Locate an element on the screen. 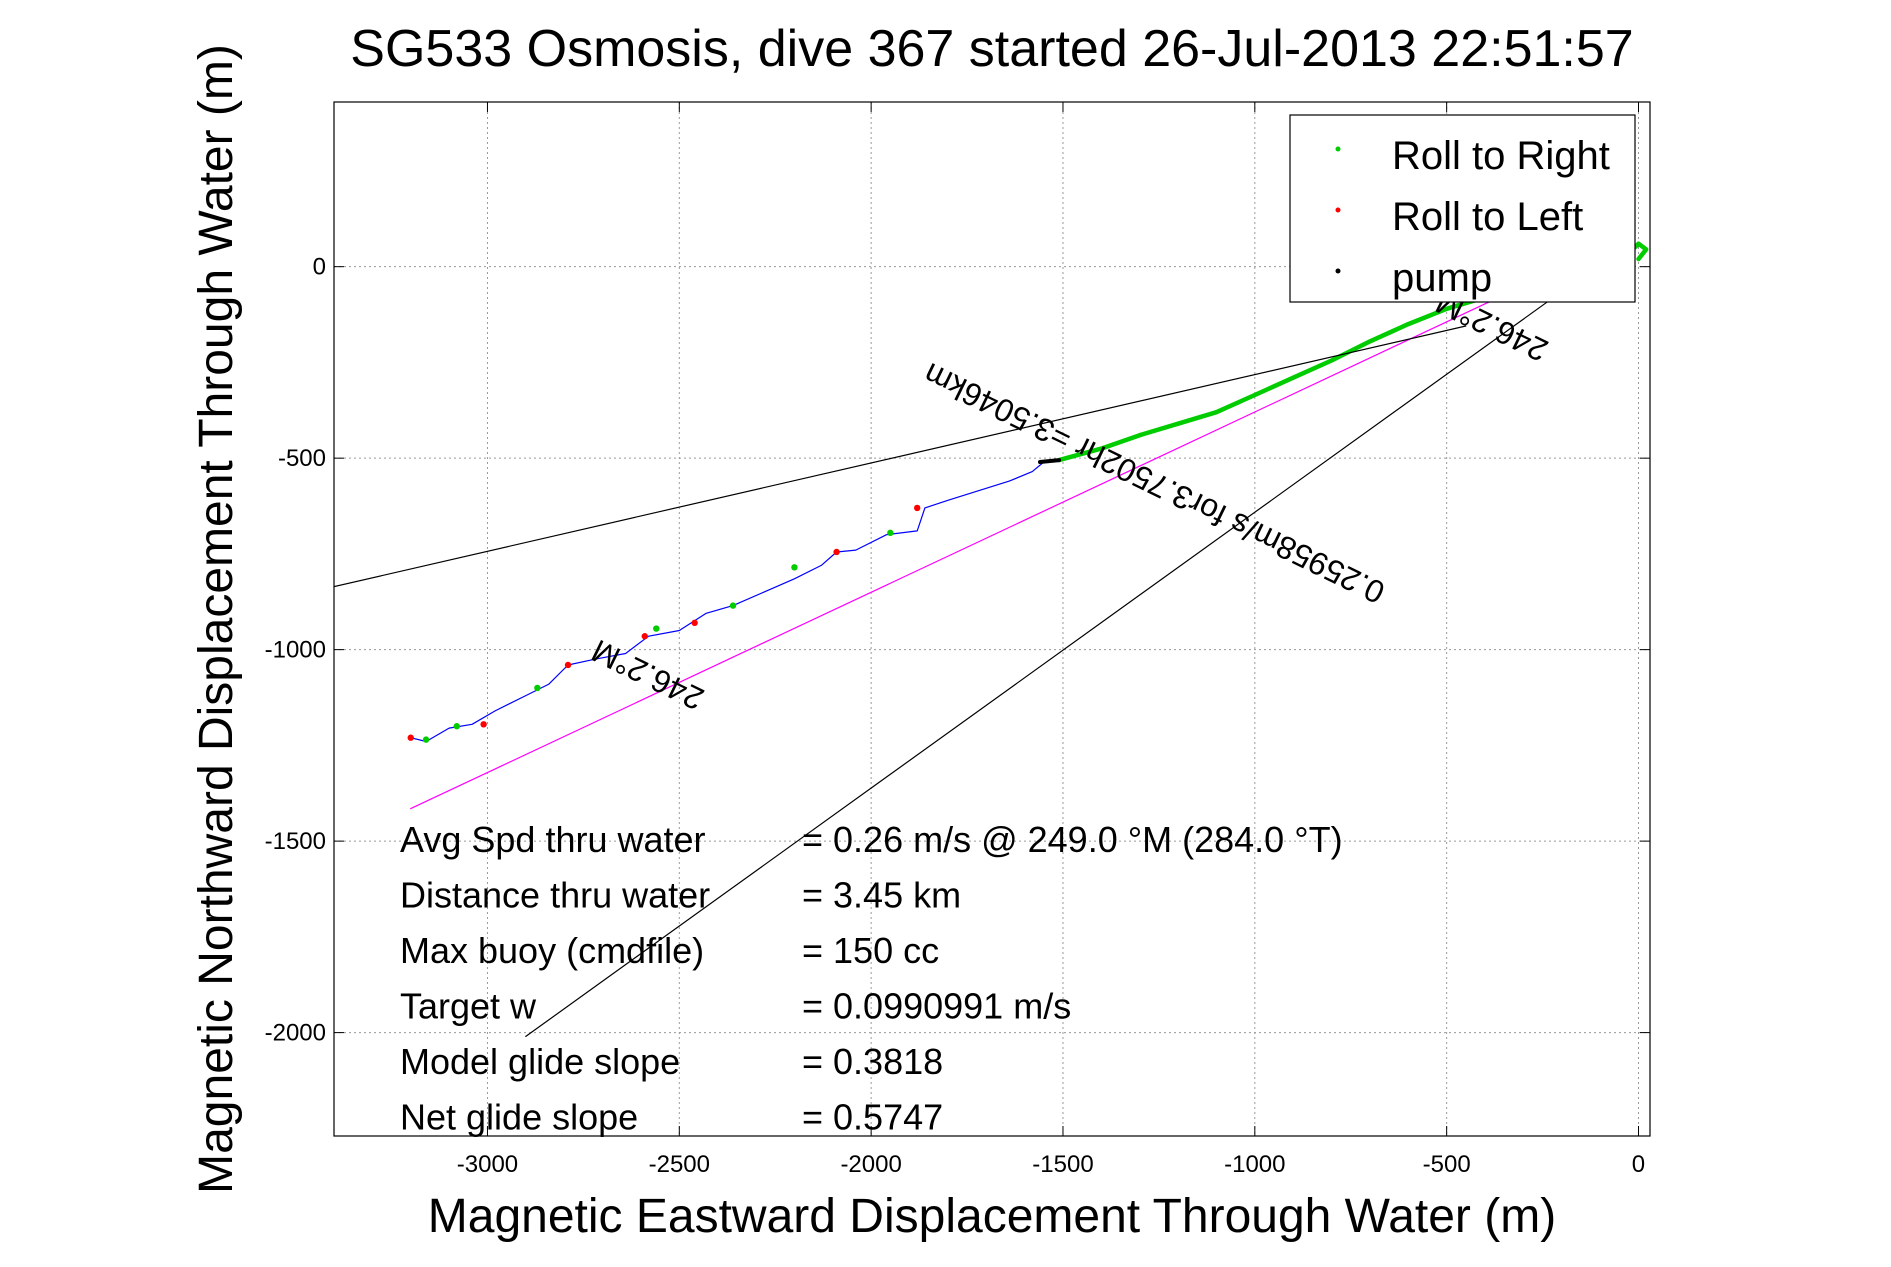 This screenshot has width=1891, height=1267. legend-label: Roll to Left is located at coordinates (1487, 217).